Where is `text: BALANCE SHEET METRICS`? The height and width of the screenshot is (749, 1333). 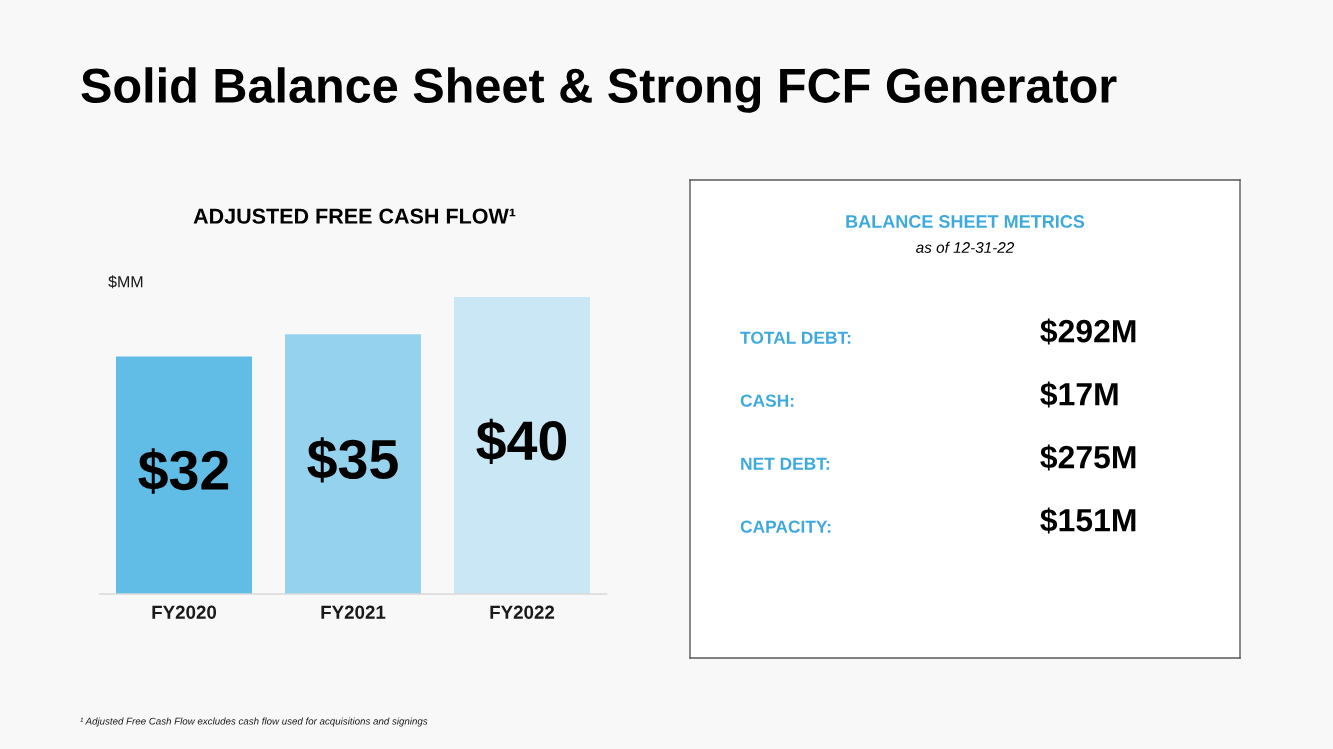 text: BALANCE SHEET METRICS is located at coordinates (965, 221).